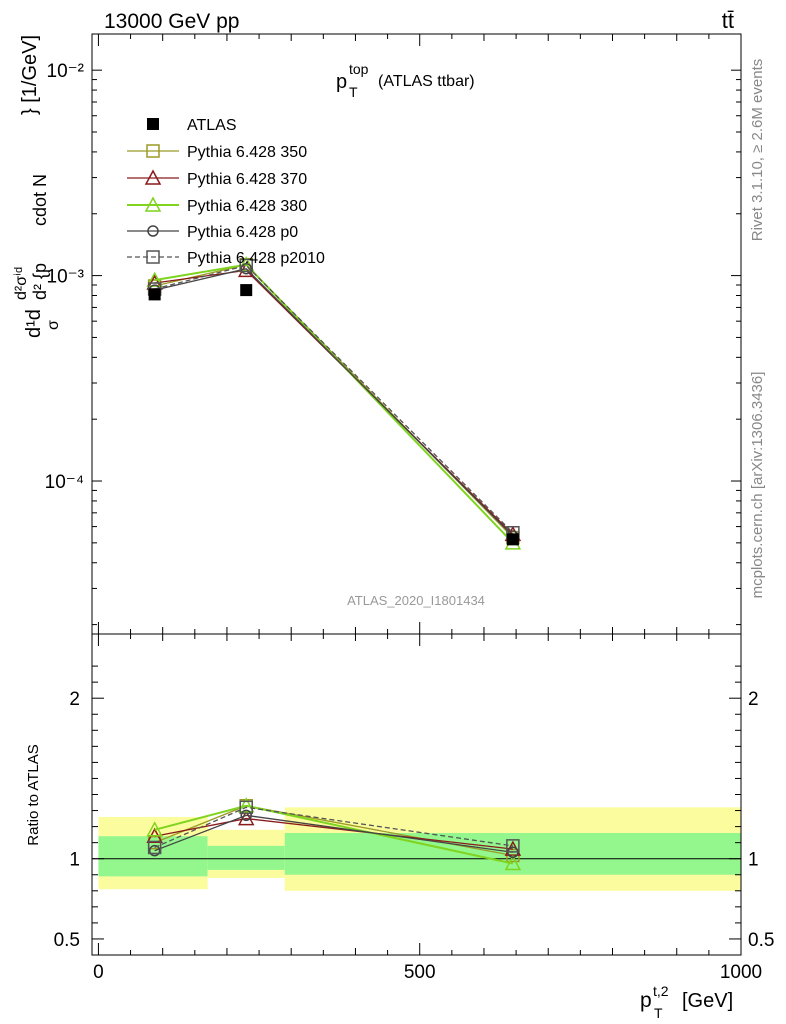  Describe the element at coordinates (30, 75) in the screenshot. I see `ylabel-unit: } [1/GeV]` at that location.